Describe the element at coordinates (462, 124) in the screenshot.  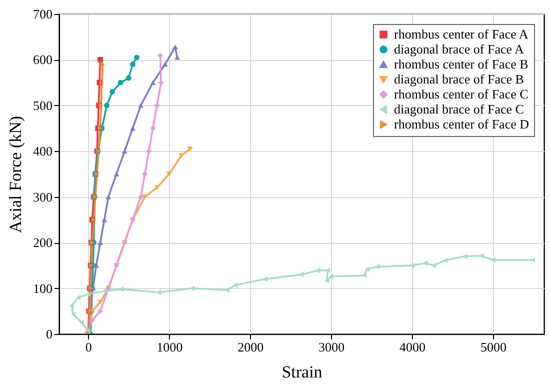
I see `legend-label: rhombus center of Face D` at that location.